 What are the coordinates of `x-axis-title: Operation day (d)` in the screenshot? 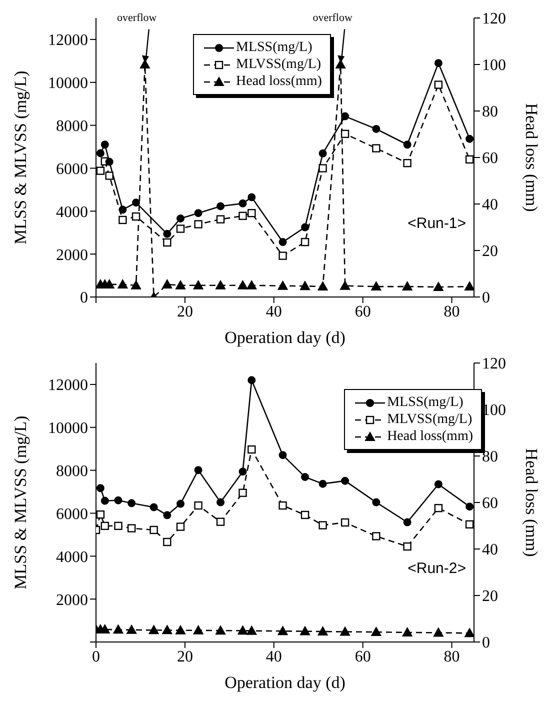 It's located at (285, 682).